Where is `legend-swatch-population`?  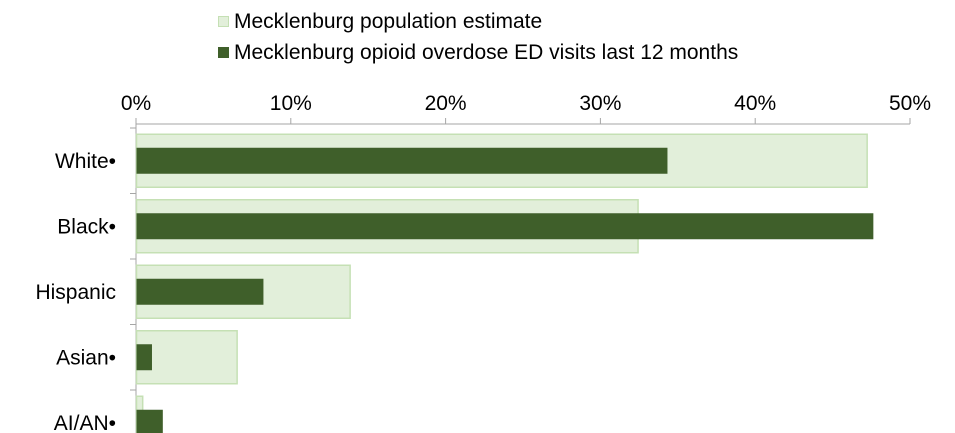
legend-swatch-population is located at coordinates (223, 21).